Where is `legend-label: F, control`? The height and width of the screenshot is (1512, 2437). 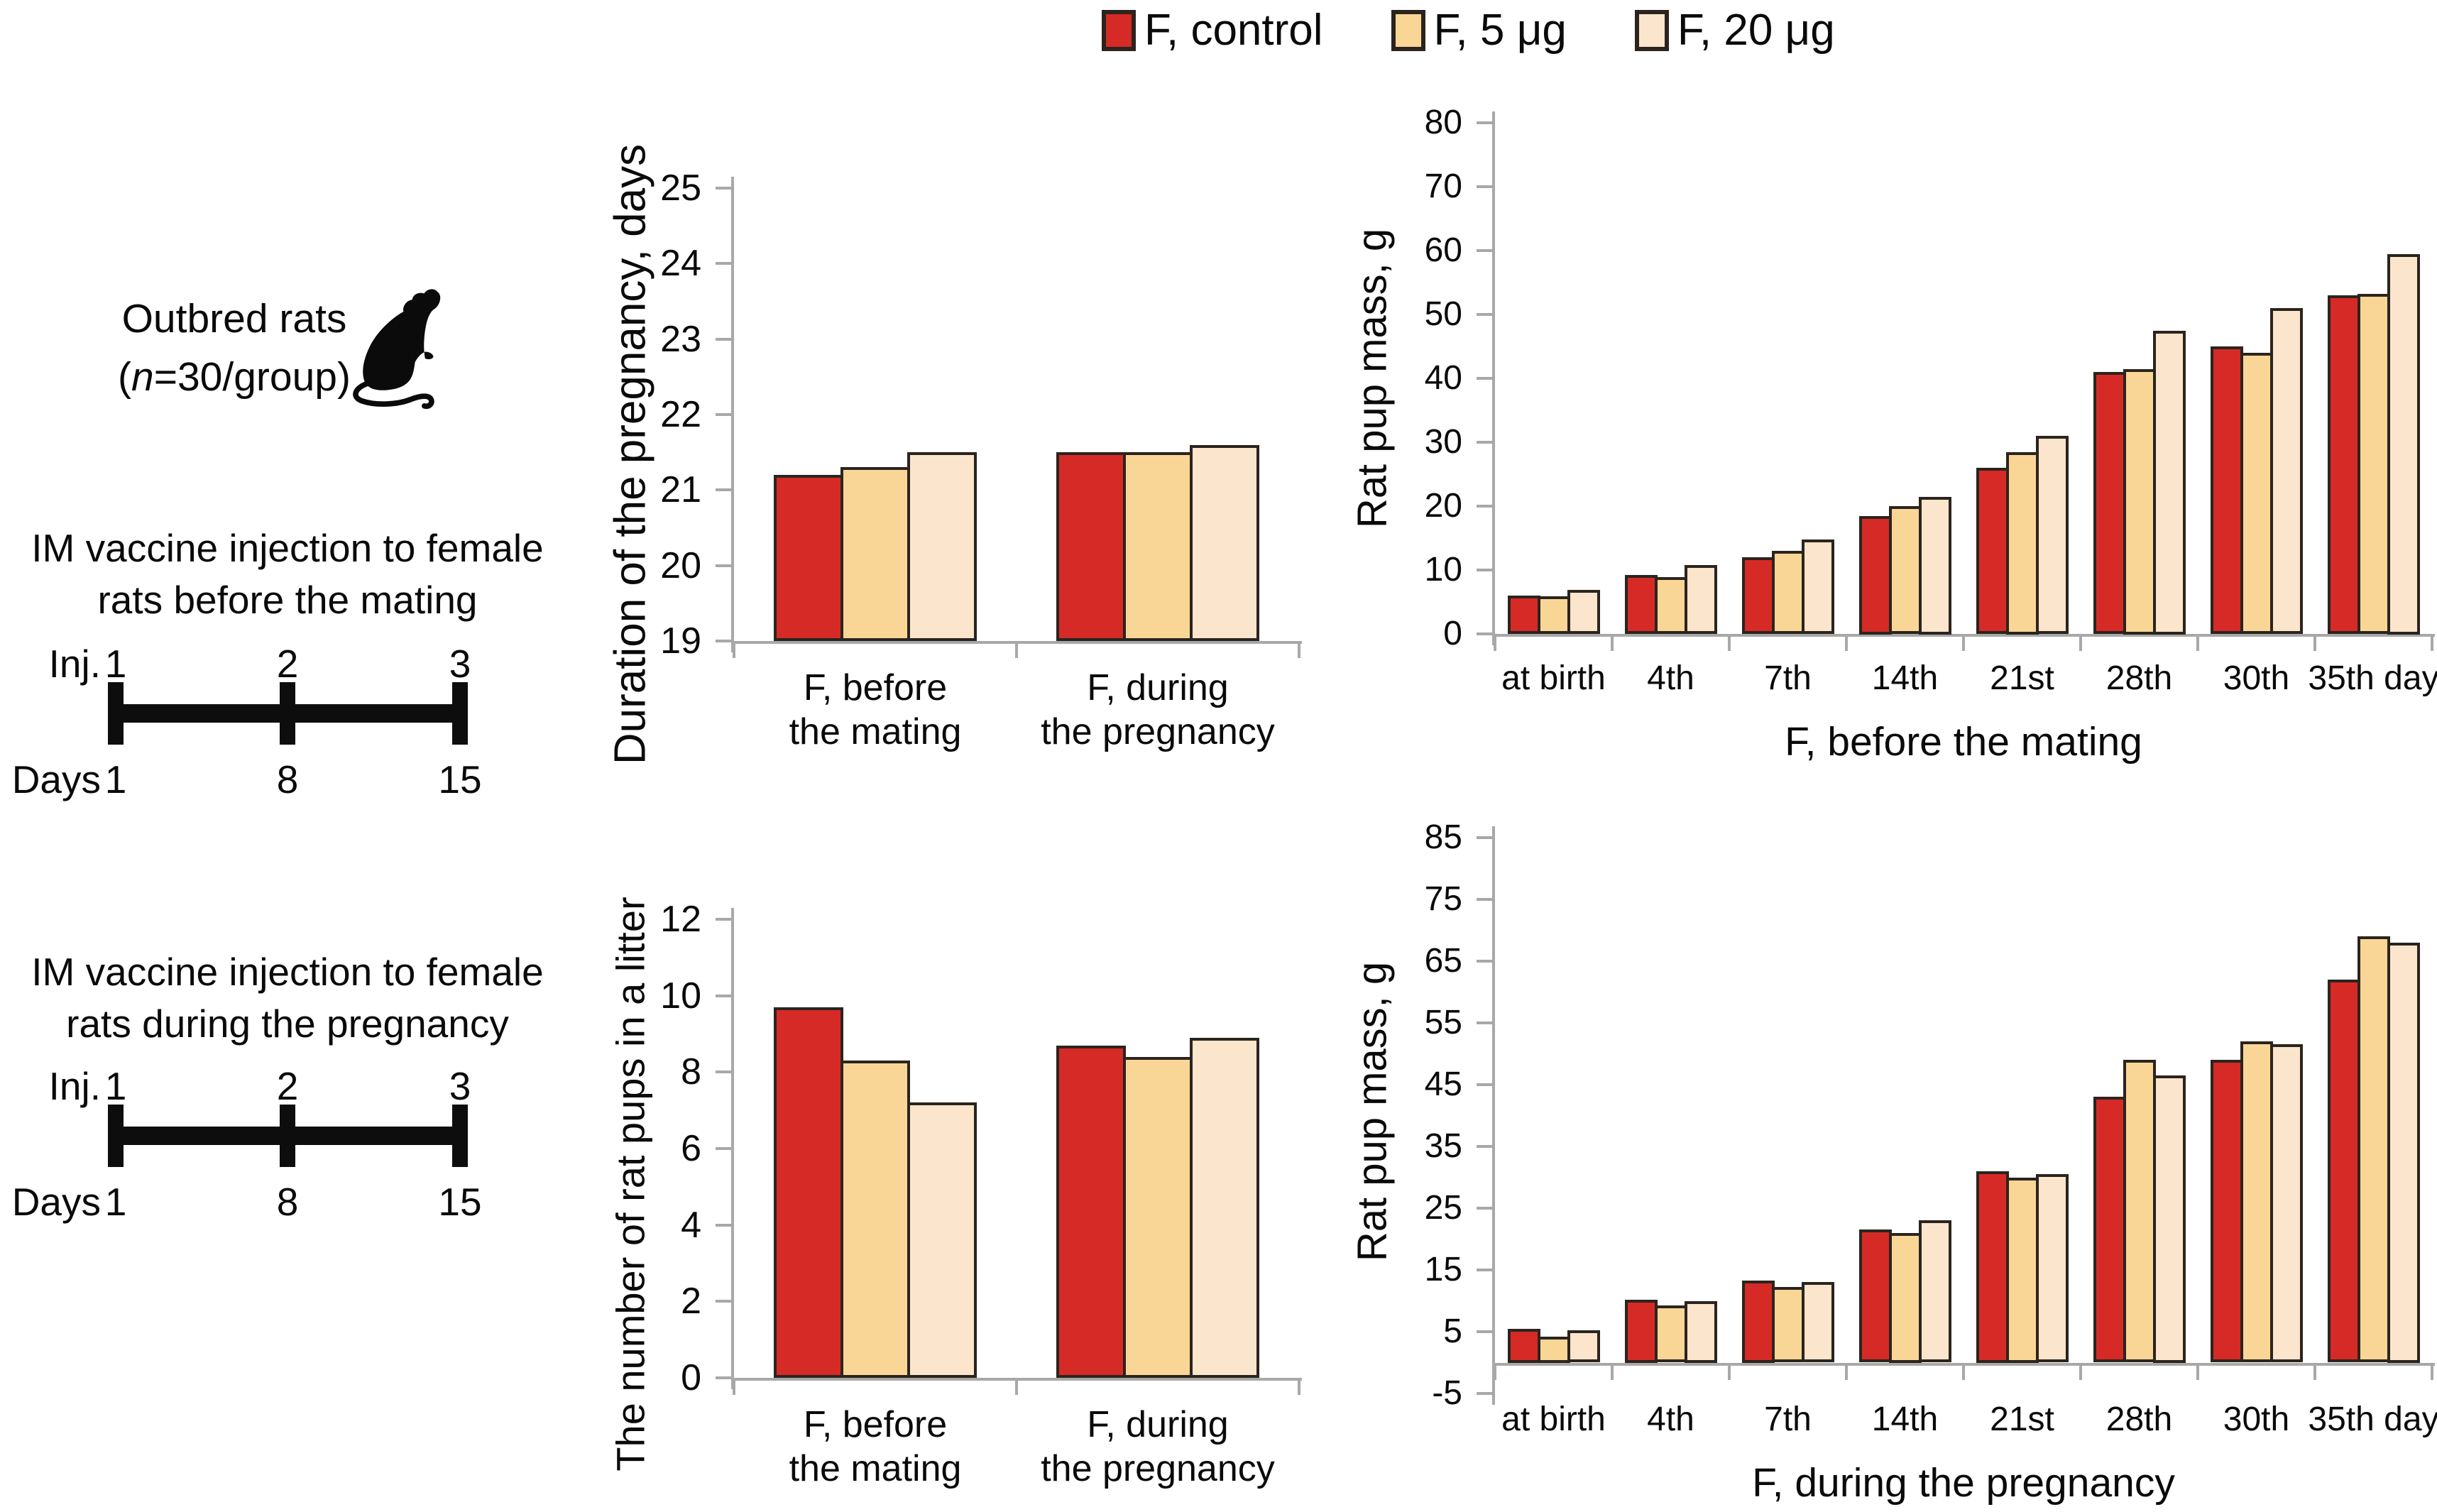 legend-label: F, control is located at coordinates (1234, 31).